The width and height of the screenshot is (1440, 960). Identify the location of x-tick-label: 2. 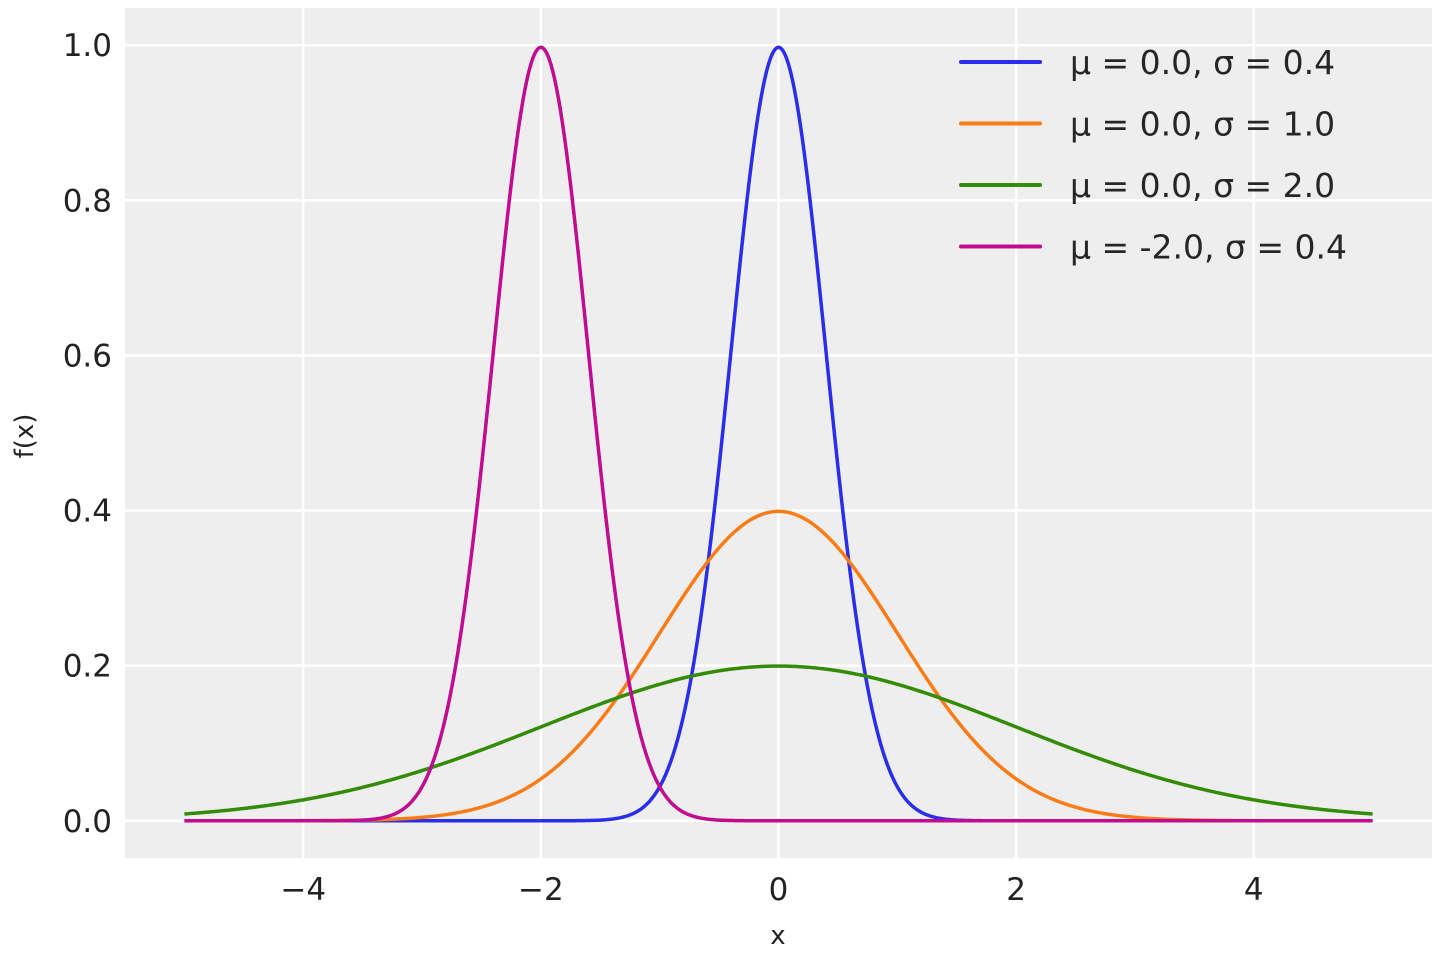
(1016, 890).